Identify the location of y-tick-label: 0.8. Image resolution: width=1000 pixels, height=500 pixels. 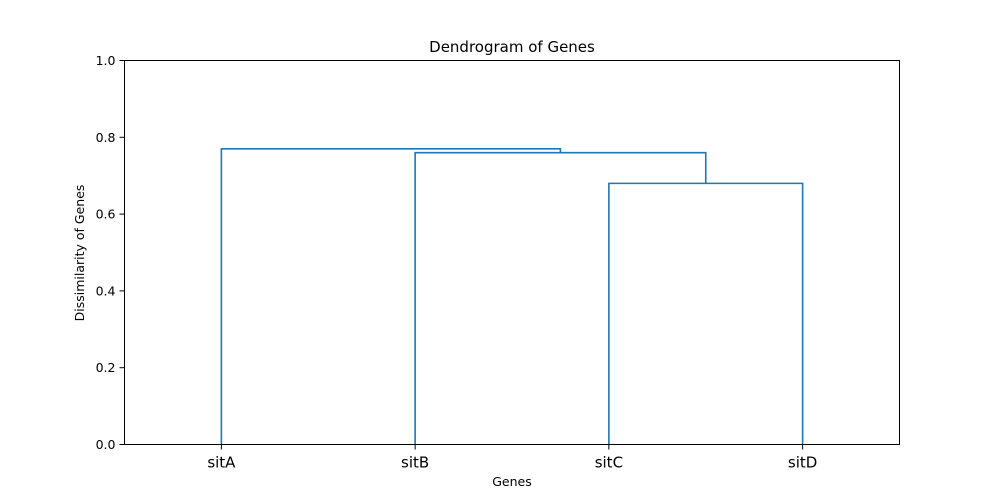
(106, 137).